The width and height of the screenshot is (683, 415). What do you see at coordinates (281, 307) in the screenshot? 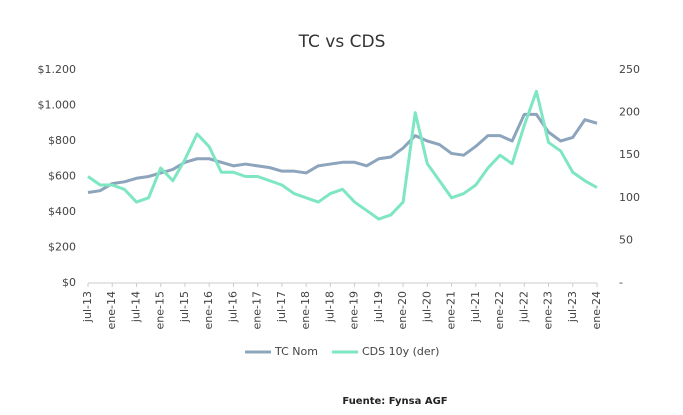
I see `x-tick-label: jul-17` at bounding box center [281, 307].